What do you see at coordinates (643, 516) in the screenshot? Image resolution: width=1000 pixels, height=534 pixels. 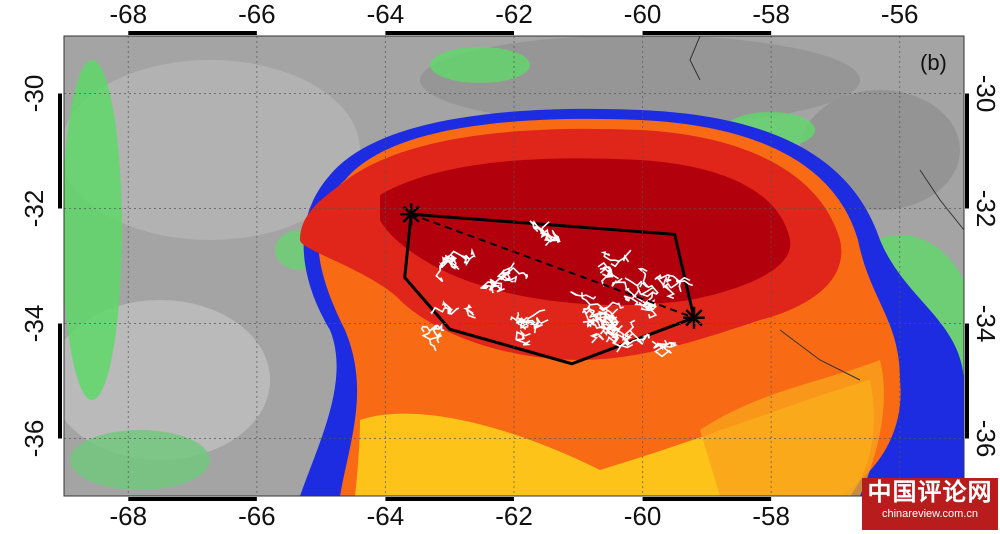 I see `x-tick-label-bottom: -60` at bounding box center [643, 516].